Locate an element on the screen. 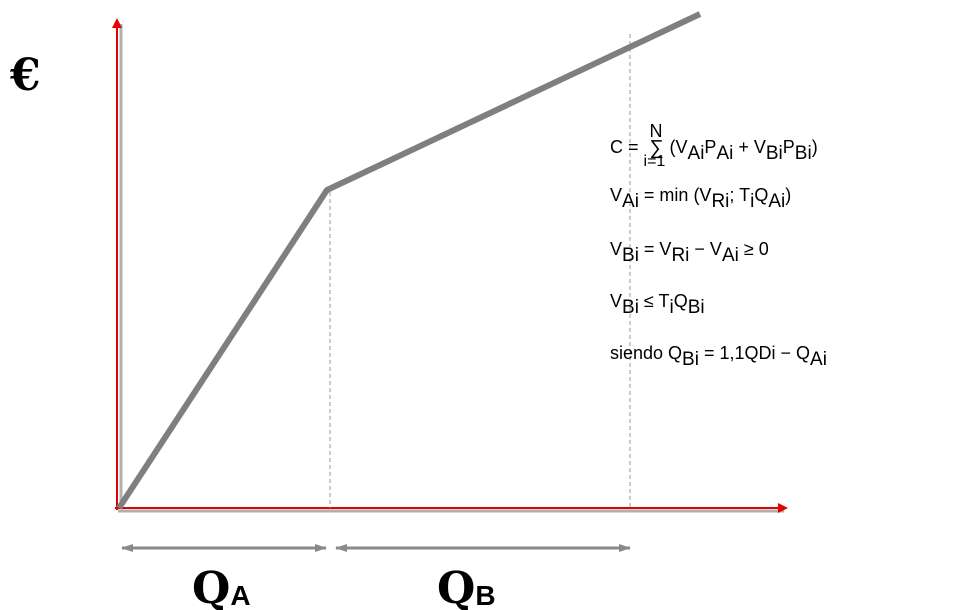  segment-b-label: QB is located at coordinates (466, 586).